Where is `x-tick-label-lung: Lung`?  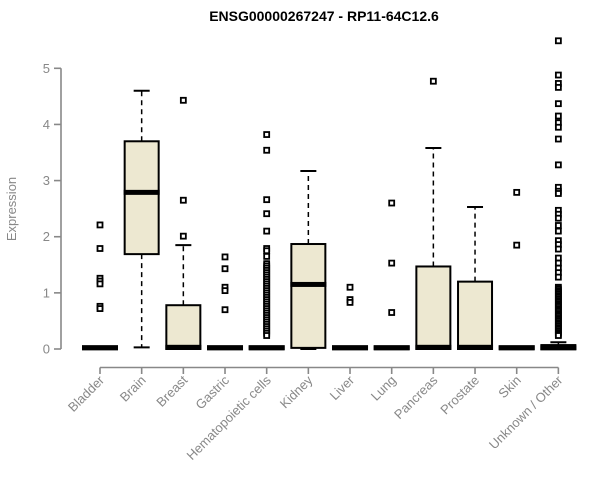 x-tick-label-lung: Lung is located at coordinates (383, 388).